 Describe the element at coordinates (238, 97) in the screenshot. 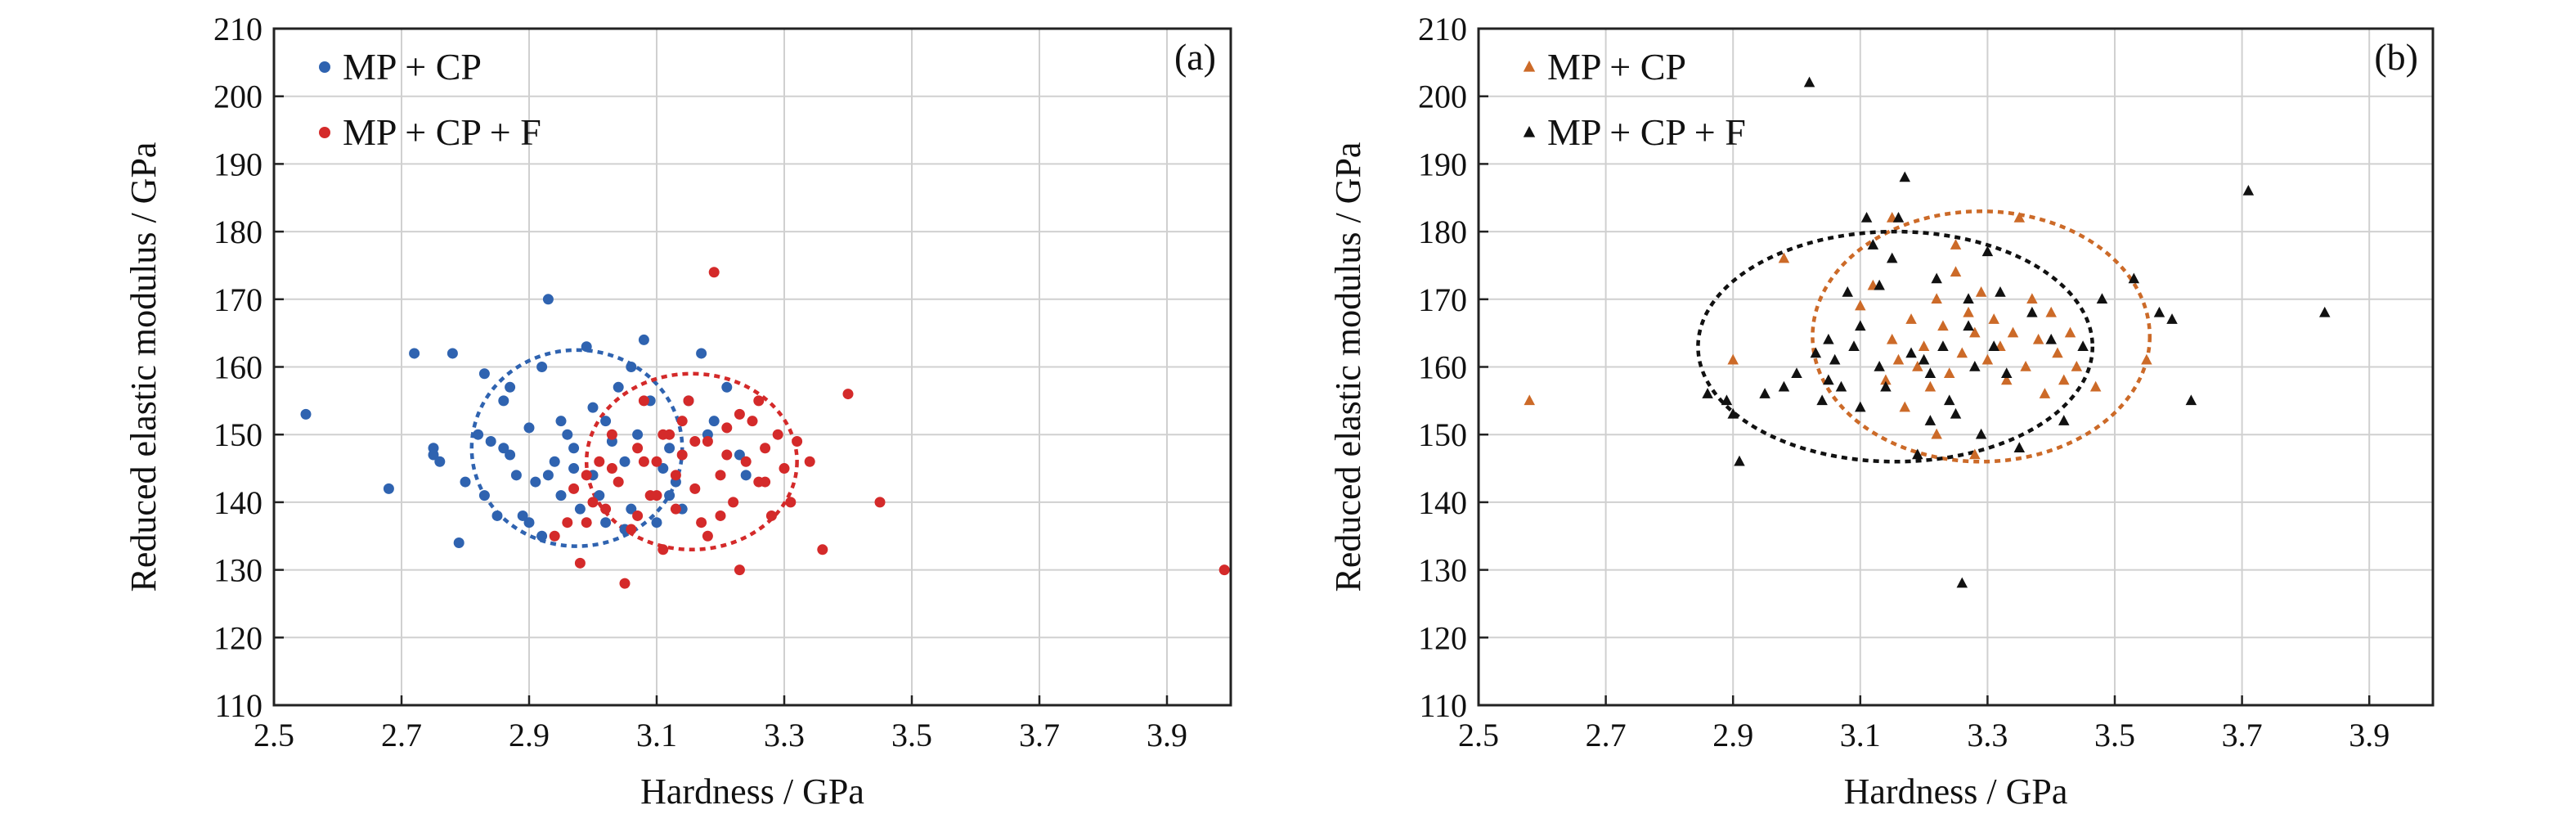

I see `y-tick-label: 200` at that location.